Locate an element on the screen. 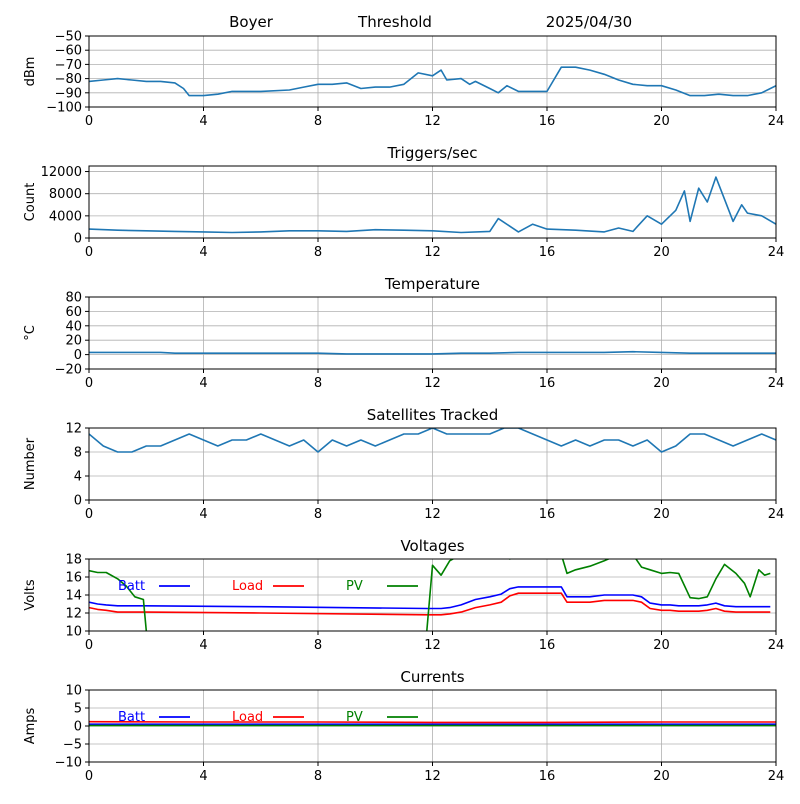  chart-title: Satellites Tracked is located at coordinates (432, 415).